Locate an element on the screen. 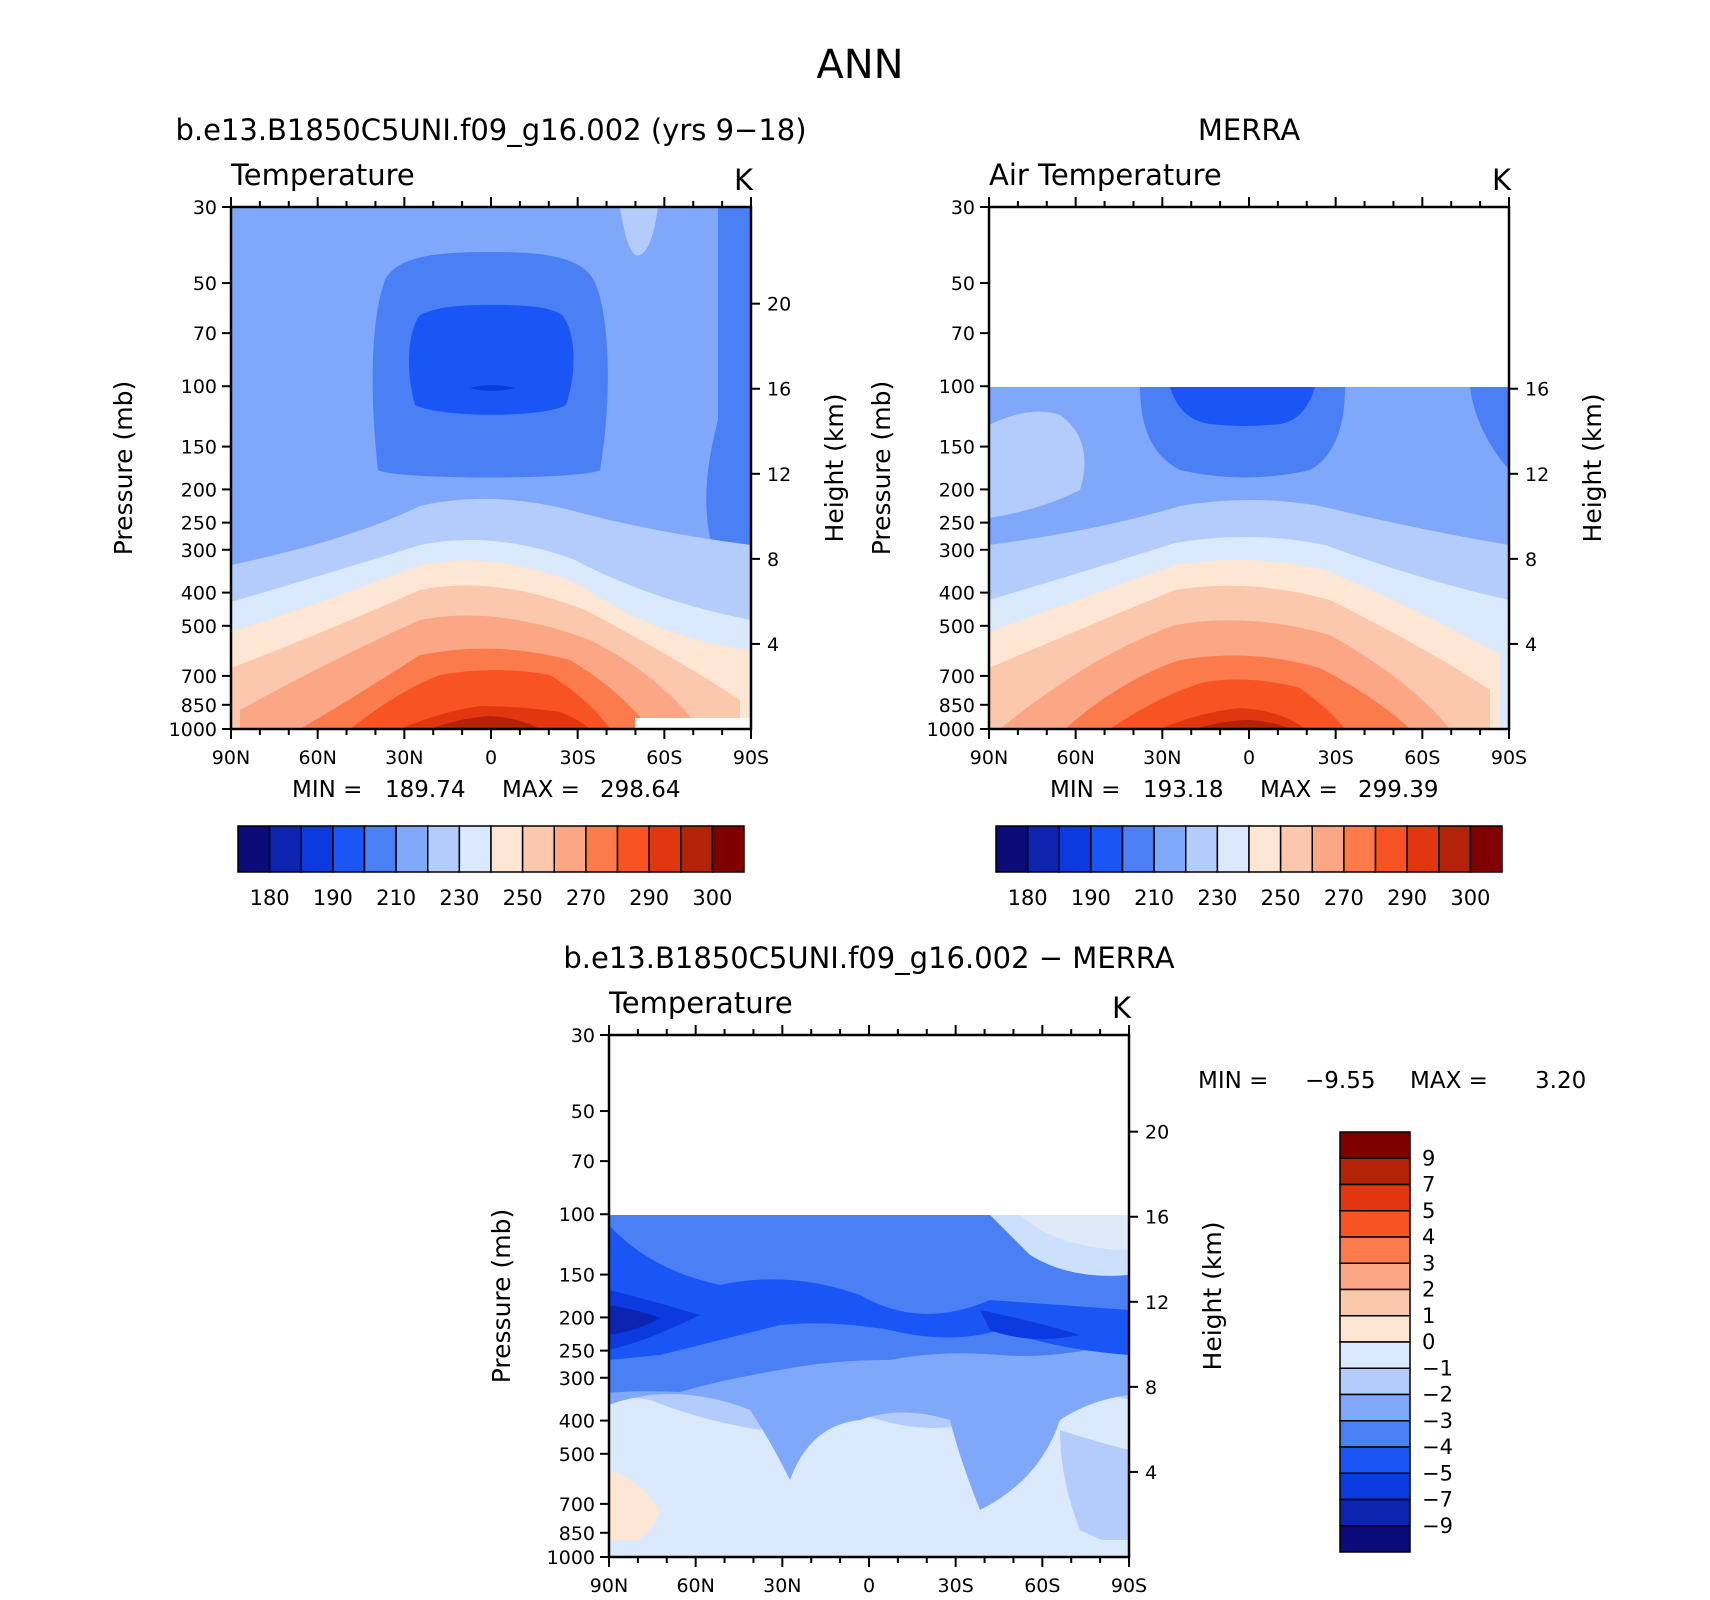  colorbar-label: 5 is located at coordinates (1428, 1211).